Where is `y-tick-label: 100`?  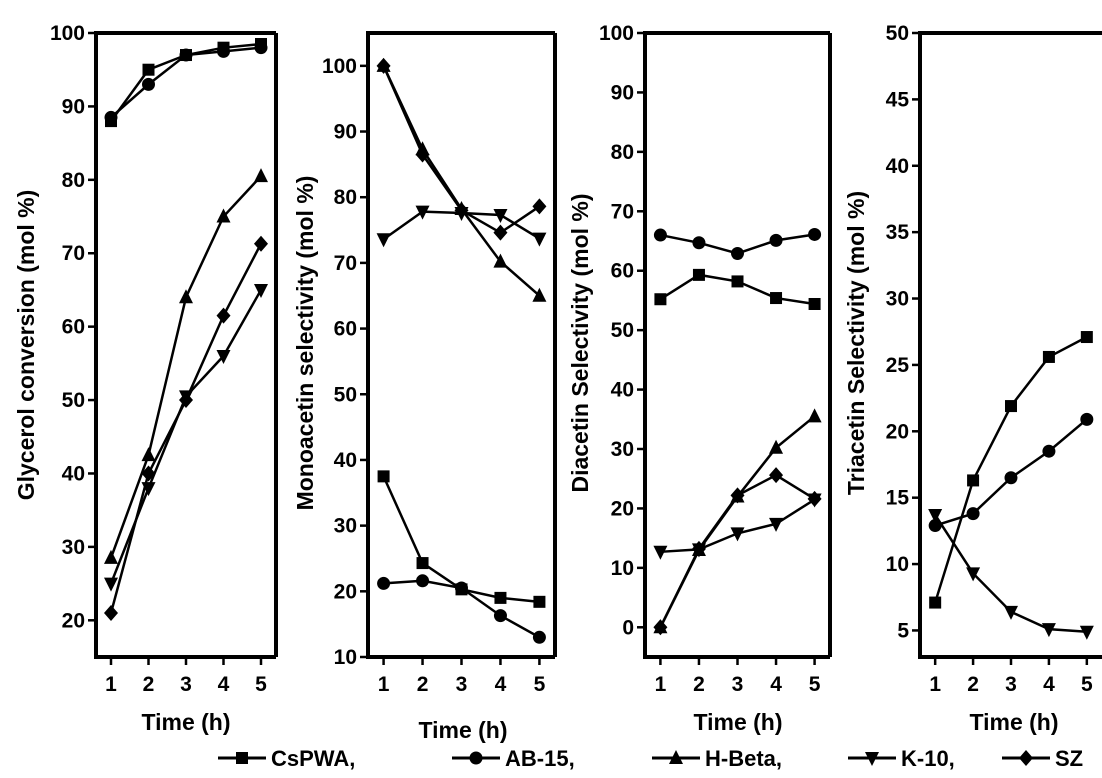 y-tick-label: 100 is located at coordinates (339, 66).